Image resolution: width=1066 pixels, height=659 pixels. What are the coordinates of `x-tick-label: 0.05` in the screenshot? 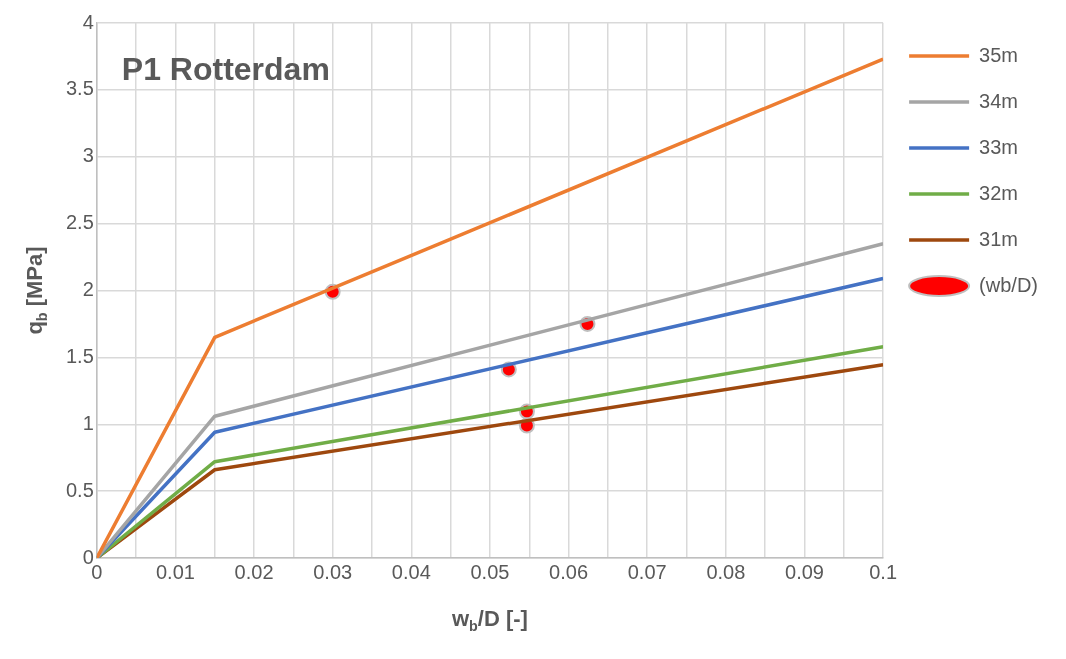 It's located at (490, 571).